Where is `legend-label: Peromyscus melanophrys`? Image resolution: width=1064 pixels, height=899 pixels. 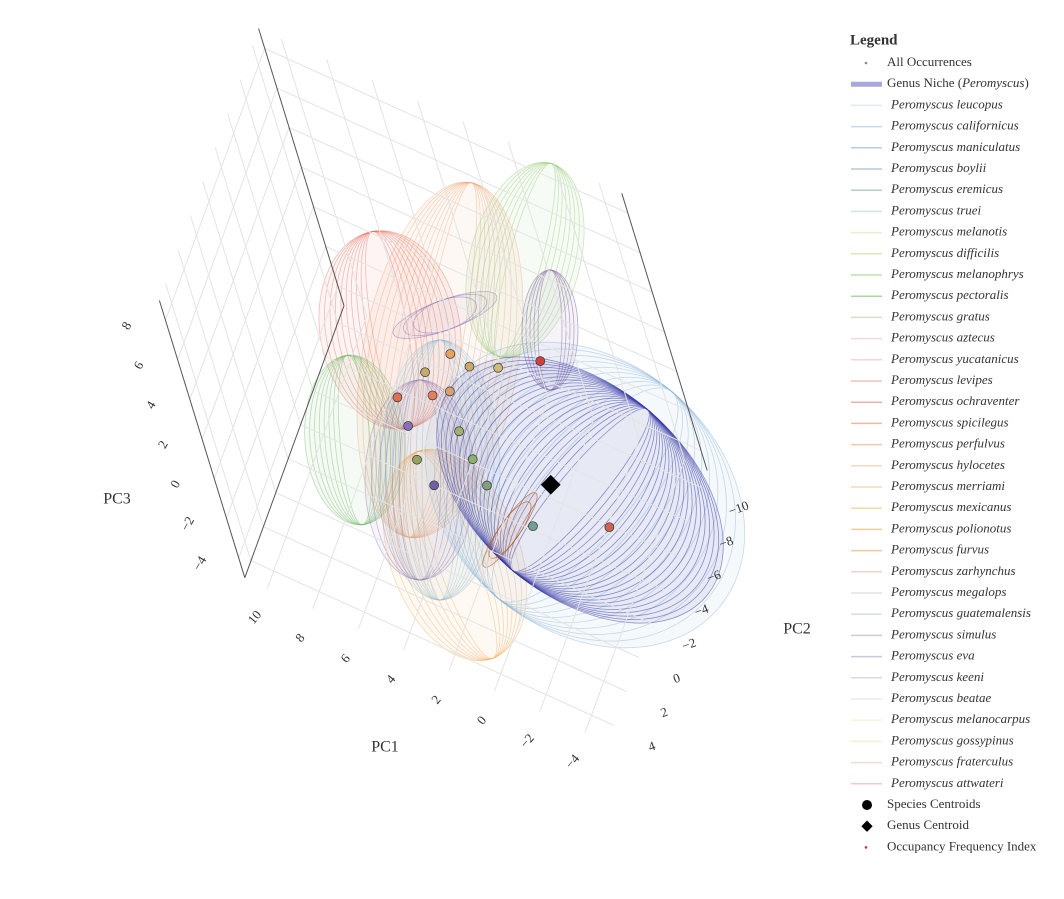
legend-label: Peromyscus melanophrys is located at coordinates (957, 273).